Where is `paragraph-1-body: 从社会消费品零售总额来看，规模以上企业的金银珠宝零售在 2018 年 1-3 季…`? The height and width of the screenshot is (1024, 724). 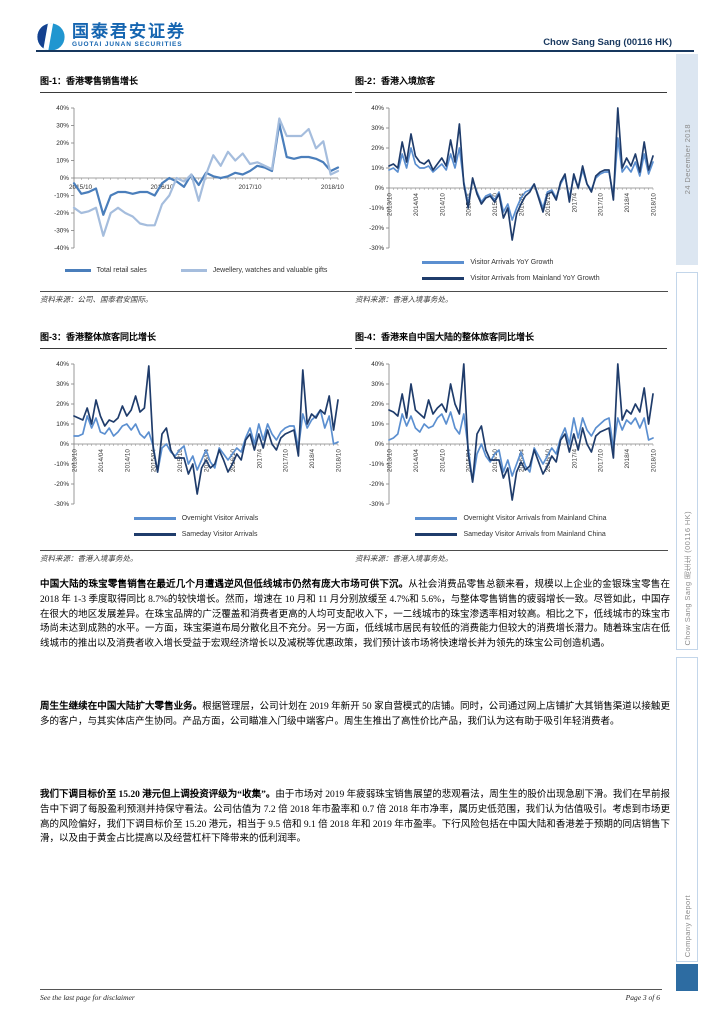 paragraph-1-body: 从社会消费品零售总额来看，规模以上企业的金银珠宝零售在 2018 年 1-3 季… is located at coordinates (355, 615).